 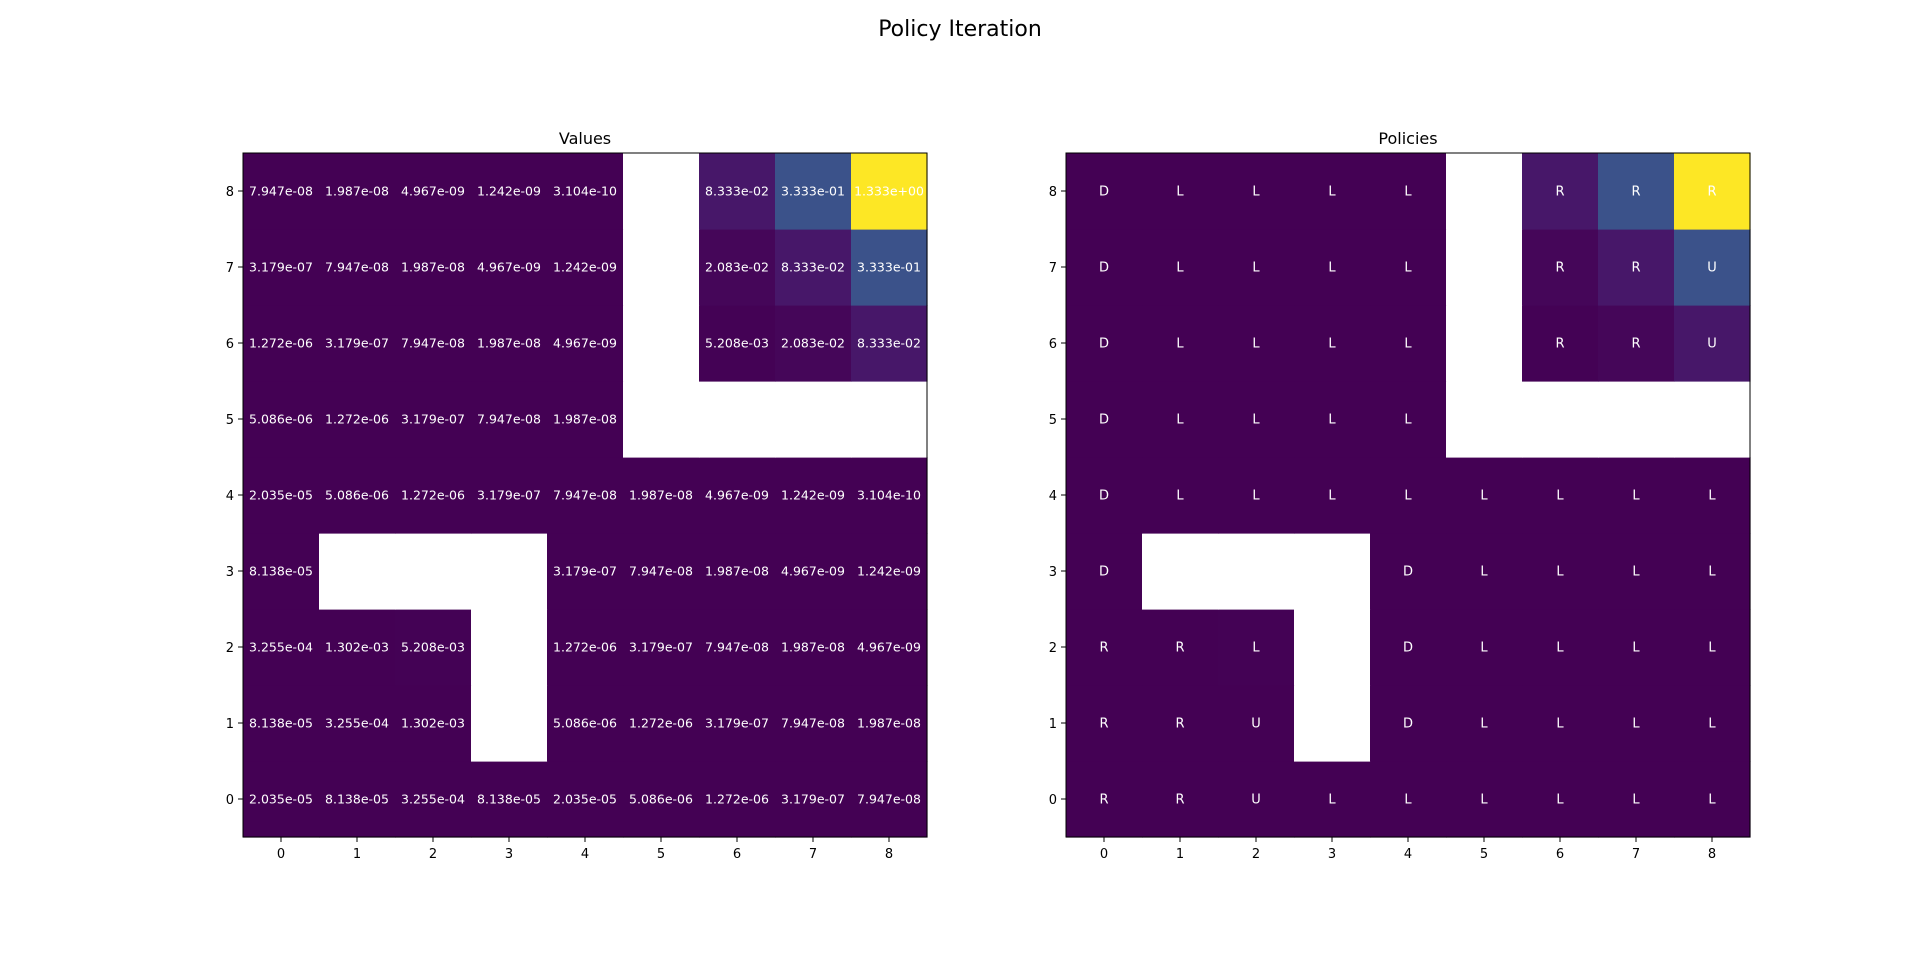 What do you see at coordinates (1636, 854) in the screenshot?
I see `x-tick-label: 7` at bounding box center [1636, 854].